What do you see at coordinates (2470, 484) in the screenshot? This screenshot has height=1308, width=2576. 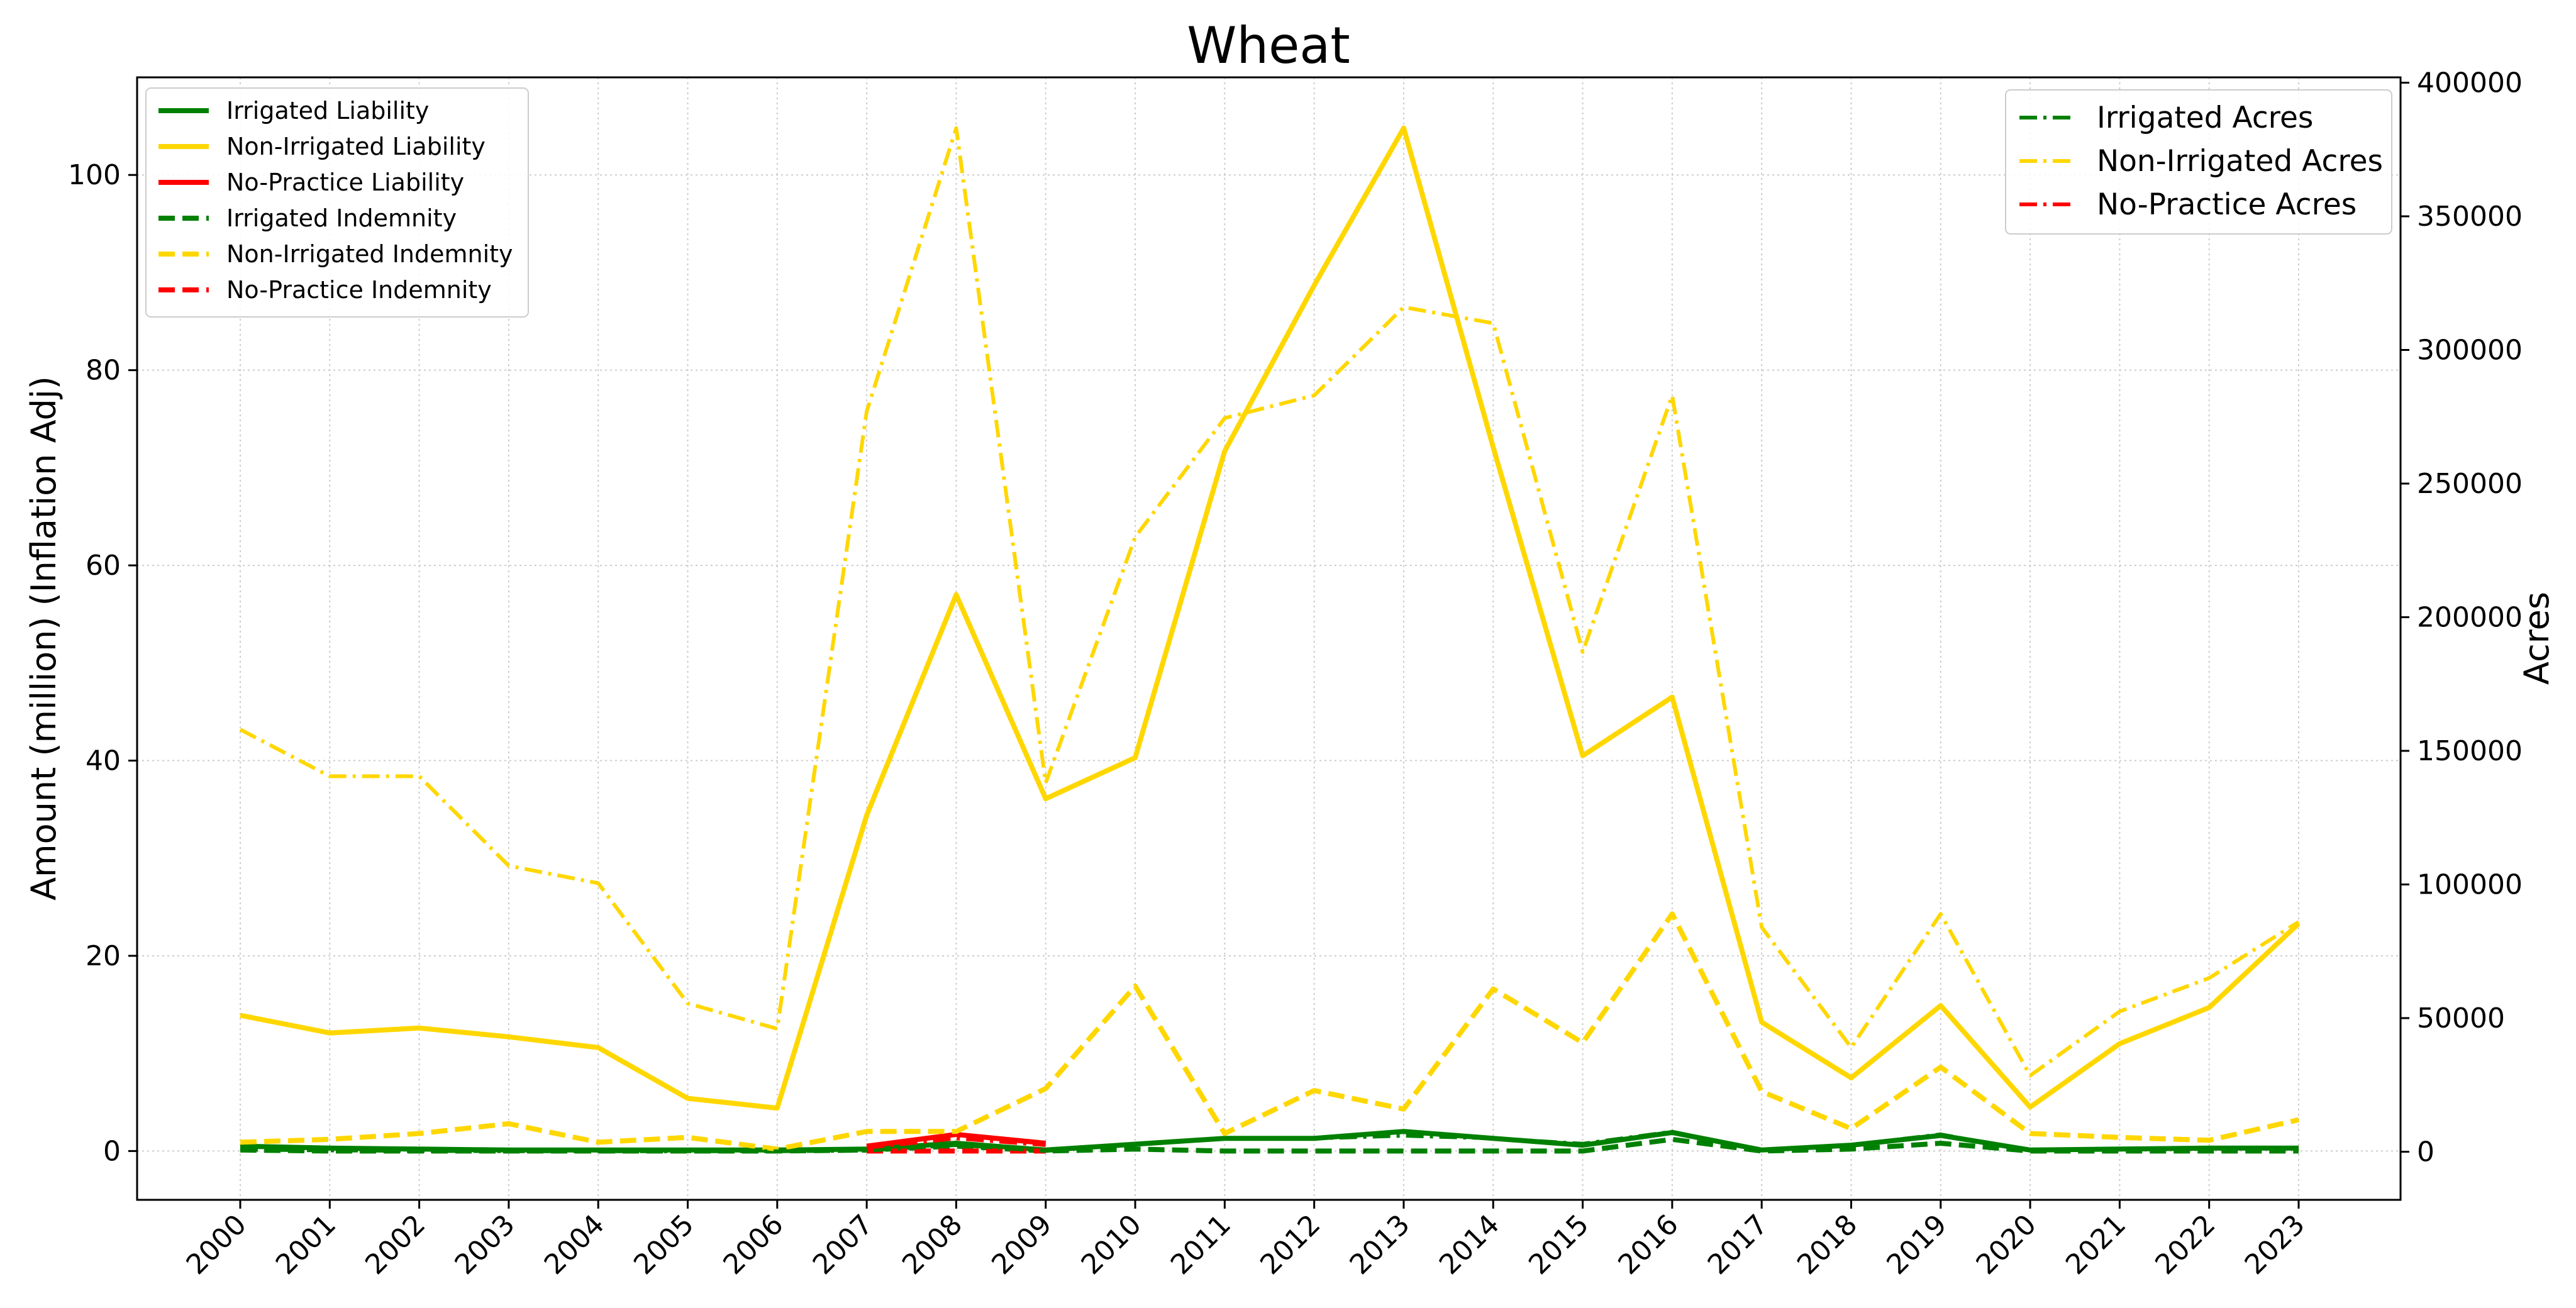 I see `y2-tick-label: 250000` at bounding box center [2470, 484].